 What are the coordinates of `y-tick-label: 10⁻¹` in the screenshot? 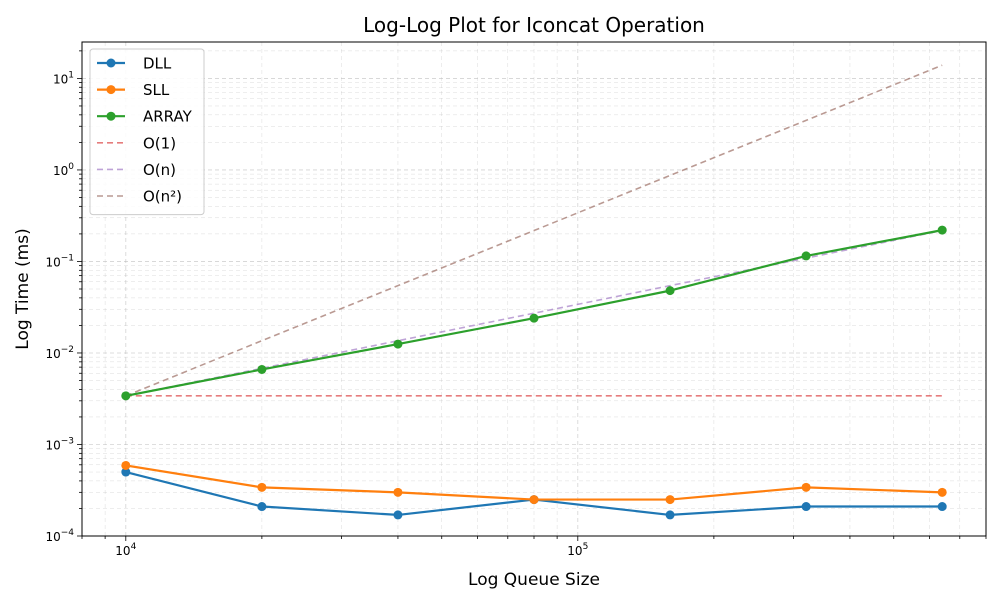 It's located at (59, 261).